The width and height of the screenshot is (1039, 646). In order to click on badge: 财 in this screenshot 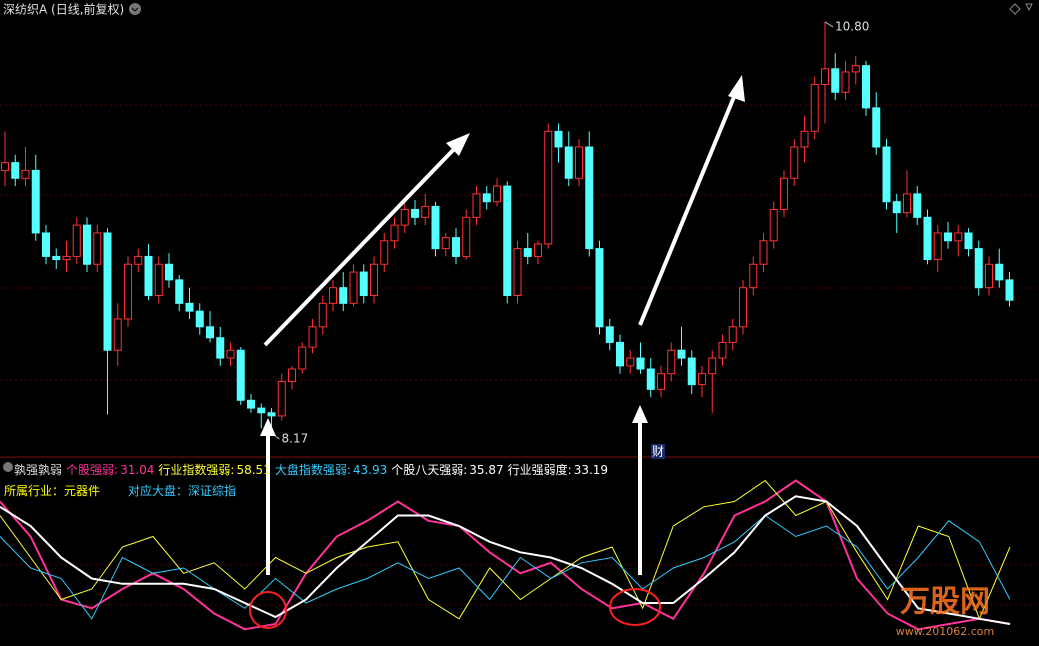, I will do `click(658, 452)`.